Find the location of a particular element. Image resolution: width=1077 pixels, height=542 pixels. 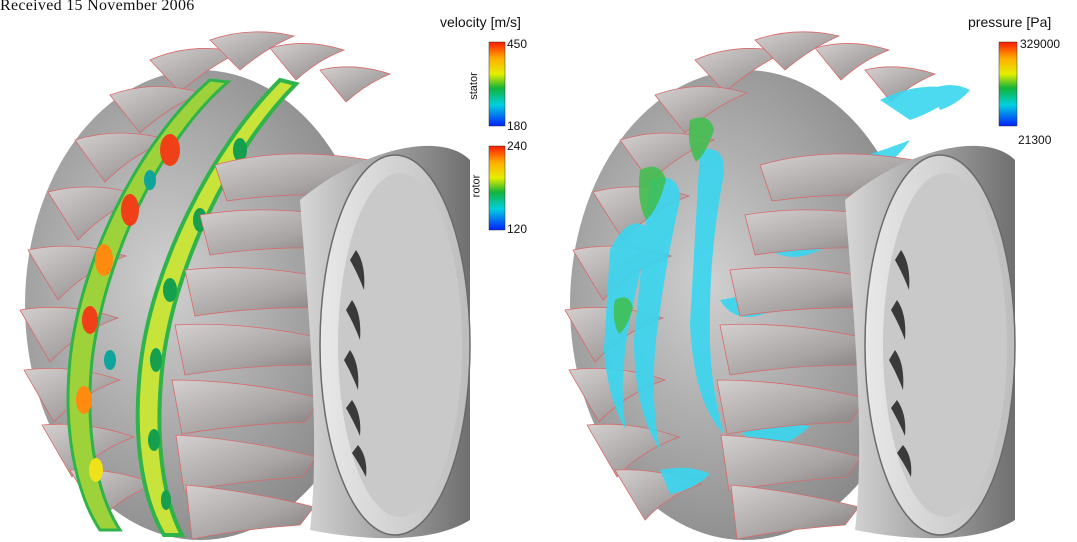

vortex-structures-green is located at coordinates (663, 225).